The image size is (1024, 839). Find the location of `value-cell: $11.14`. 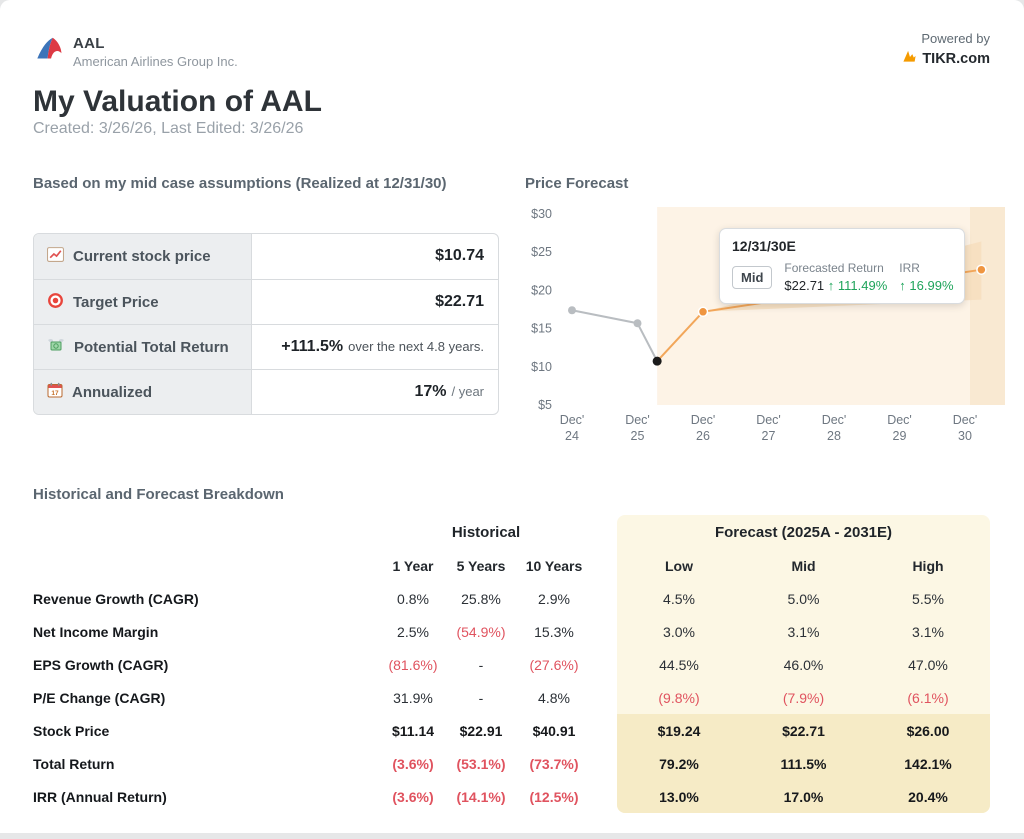

value-cell: $11.14 is located at coordinates (413, 730).